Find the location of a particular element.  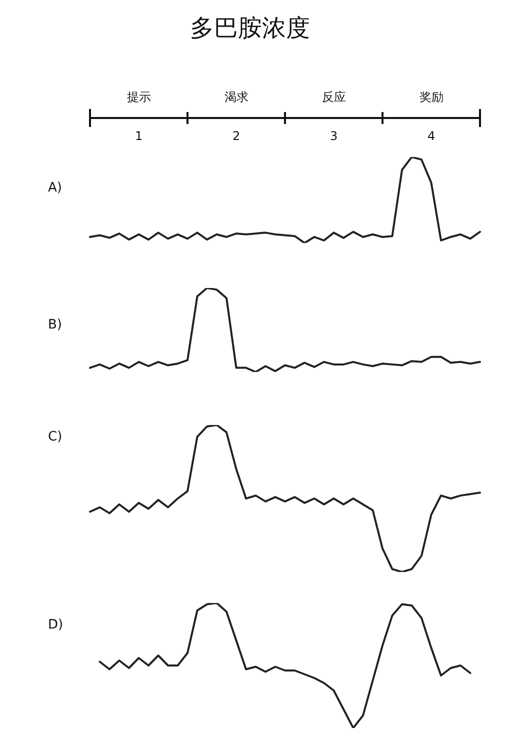

text: A) is located at coordinates (55, 188).